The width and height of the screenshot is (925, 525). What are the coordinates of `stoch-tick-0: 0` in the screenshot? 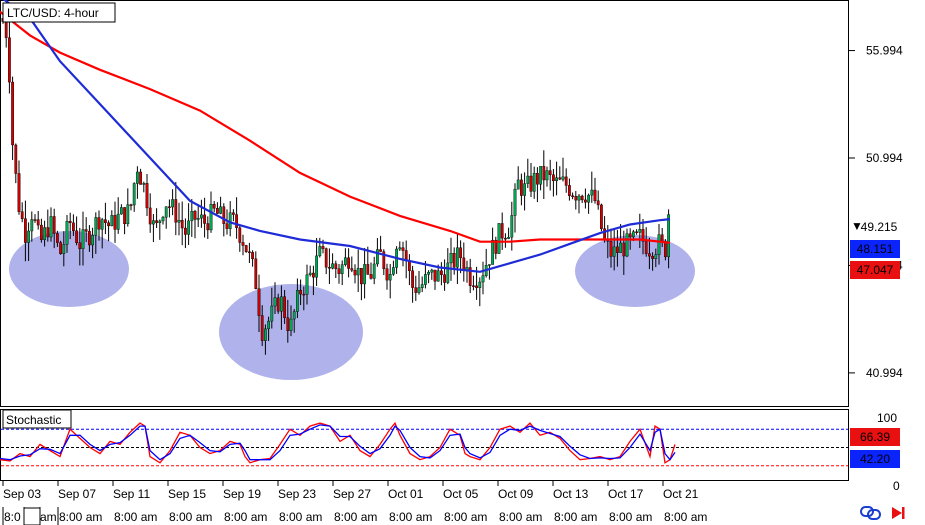 It's located at (896, 486).